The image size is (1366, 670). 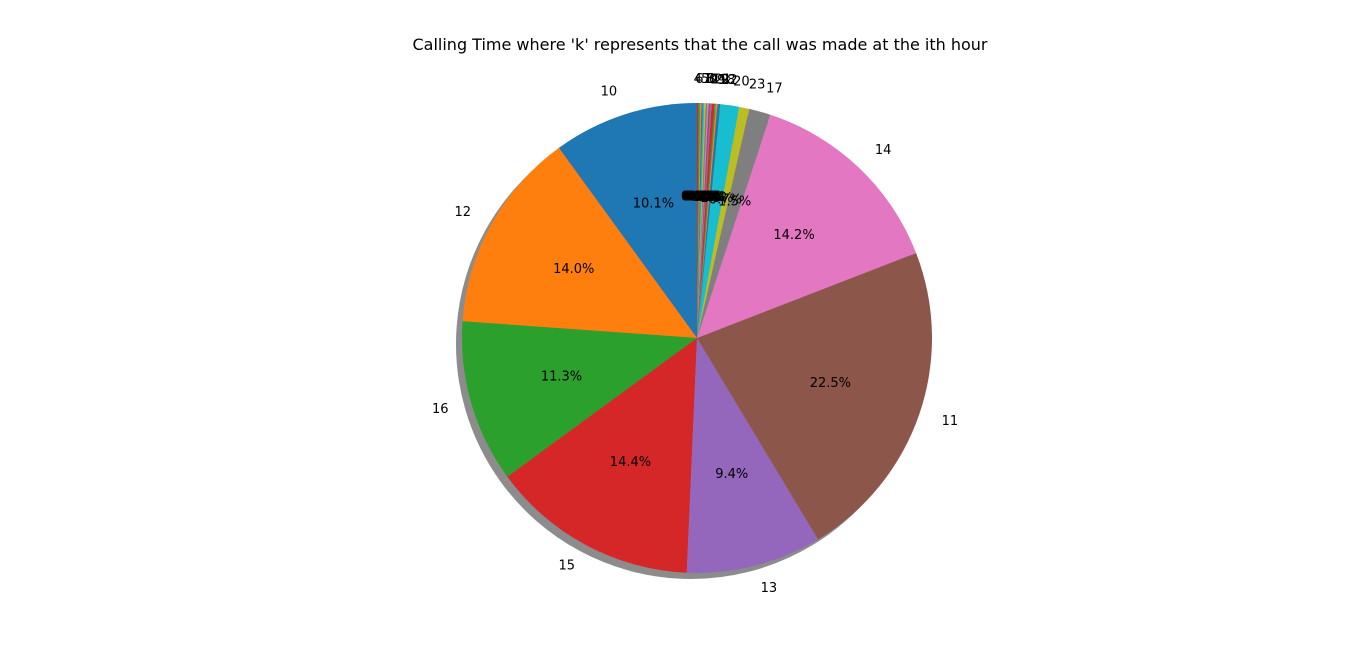 I want to click on slice-percent-17: 1.5%, so click(x=734, y=202).